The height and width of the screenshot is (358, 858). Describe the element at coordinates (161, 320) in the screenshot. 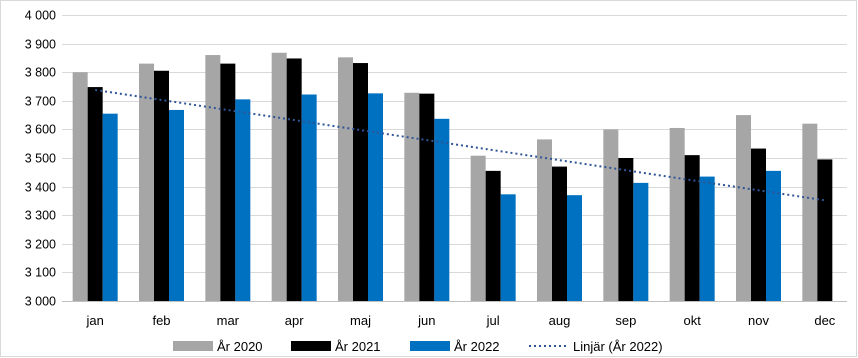

I see `x-tick-label-feb: feb` at that location.